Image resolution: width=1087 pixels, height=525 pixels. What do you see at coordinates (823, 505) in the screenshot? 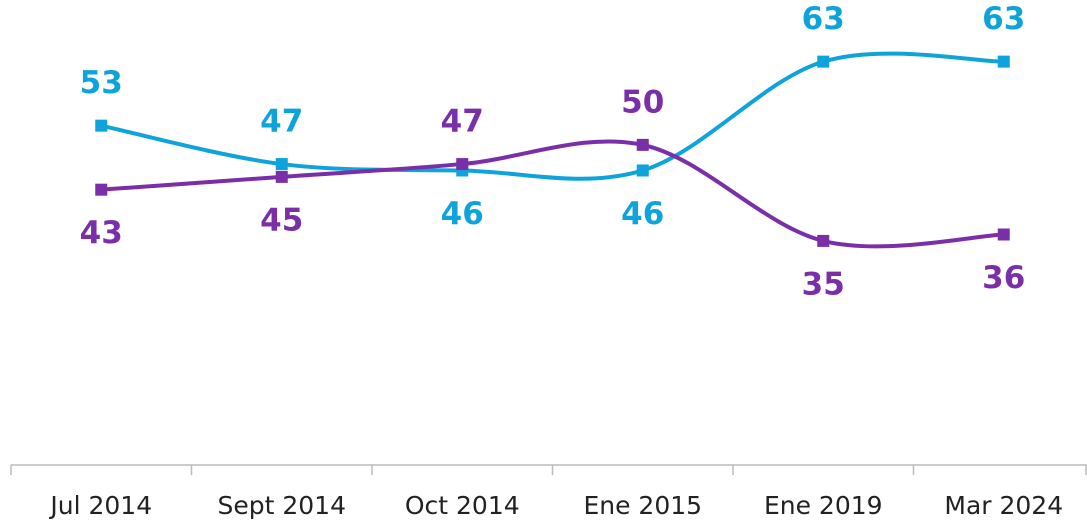
I see `x-tick-label: Ene 2019` at bounding box center [823, 505].